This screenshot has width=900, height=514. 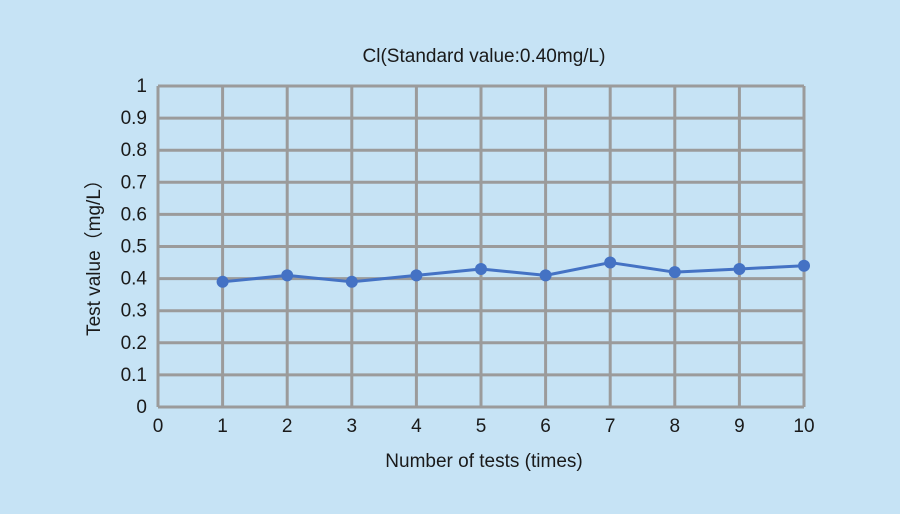 What do you see at coordinates (483, 461) in the screenshot?
I see `x-axis-label: Number of tests (times)` at bounding box center [483, 461].